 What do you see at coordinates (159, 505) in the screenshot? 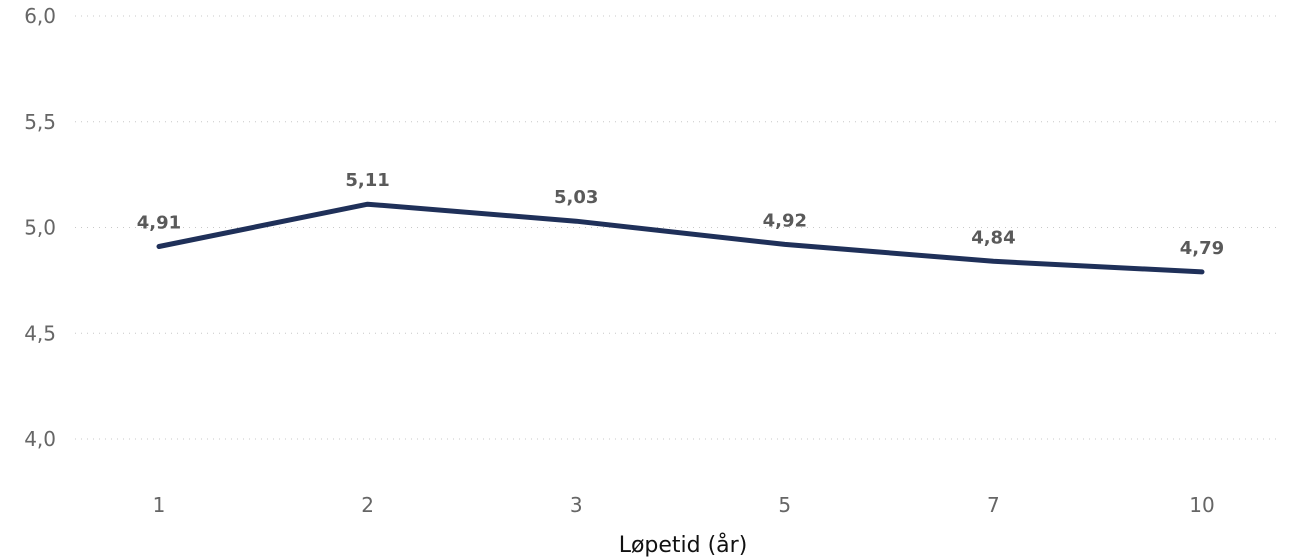
I see `x-tick-label: 1` at bounding box center [159, 505].